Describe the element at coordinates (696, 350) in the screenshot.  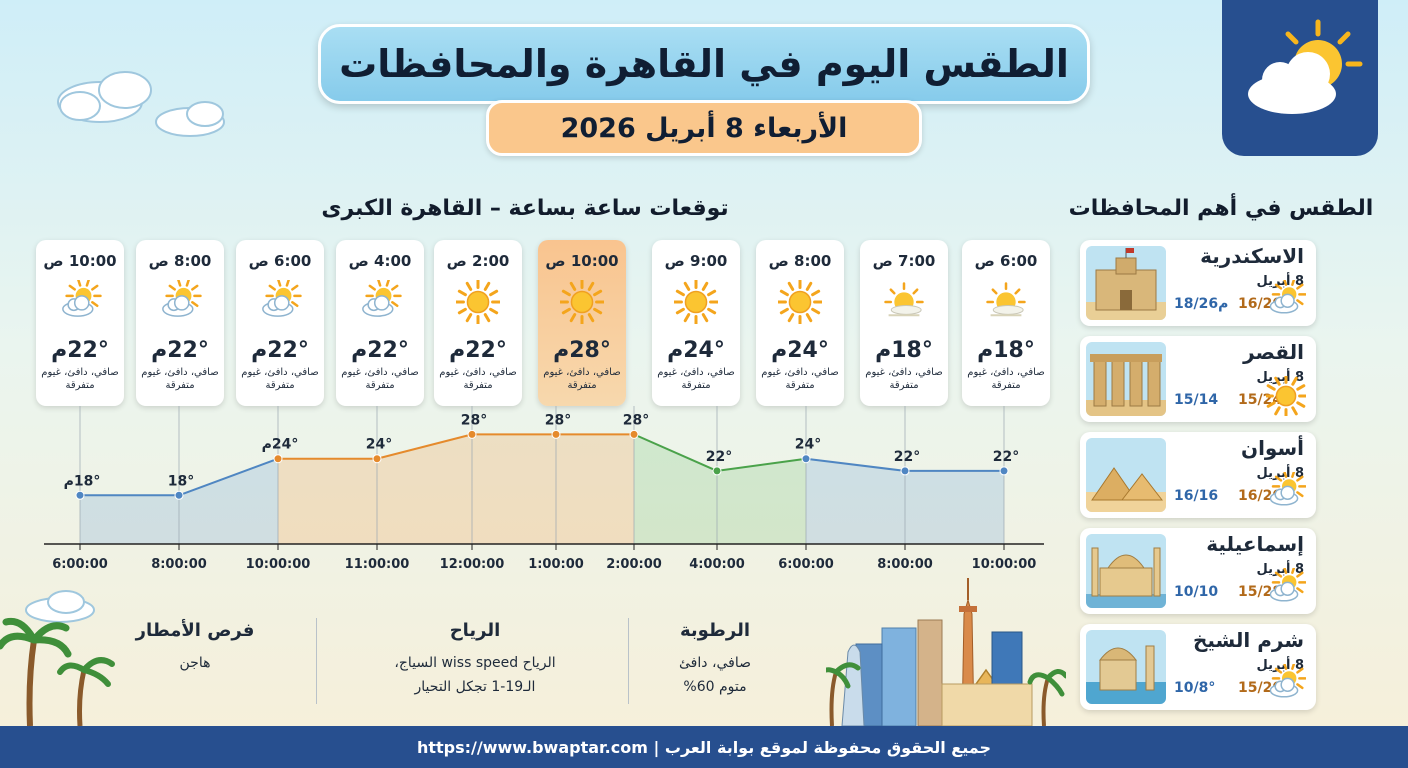
I see `hourly-temp: 24°م` at that location.